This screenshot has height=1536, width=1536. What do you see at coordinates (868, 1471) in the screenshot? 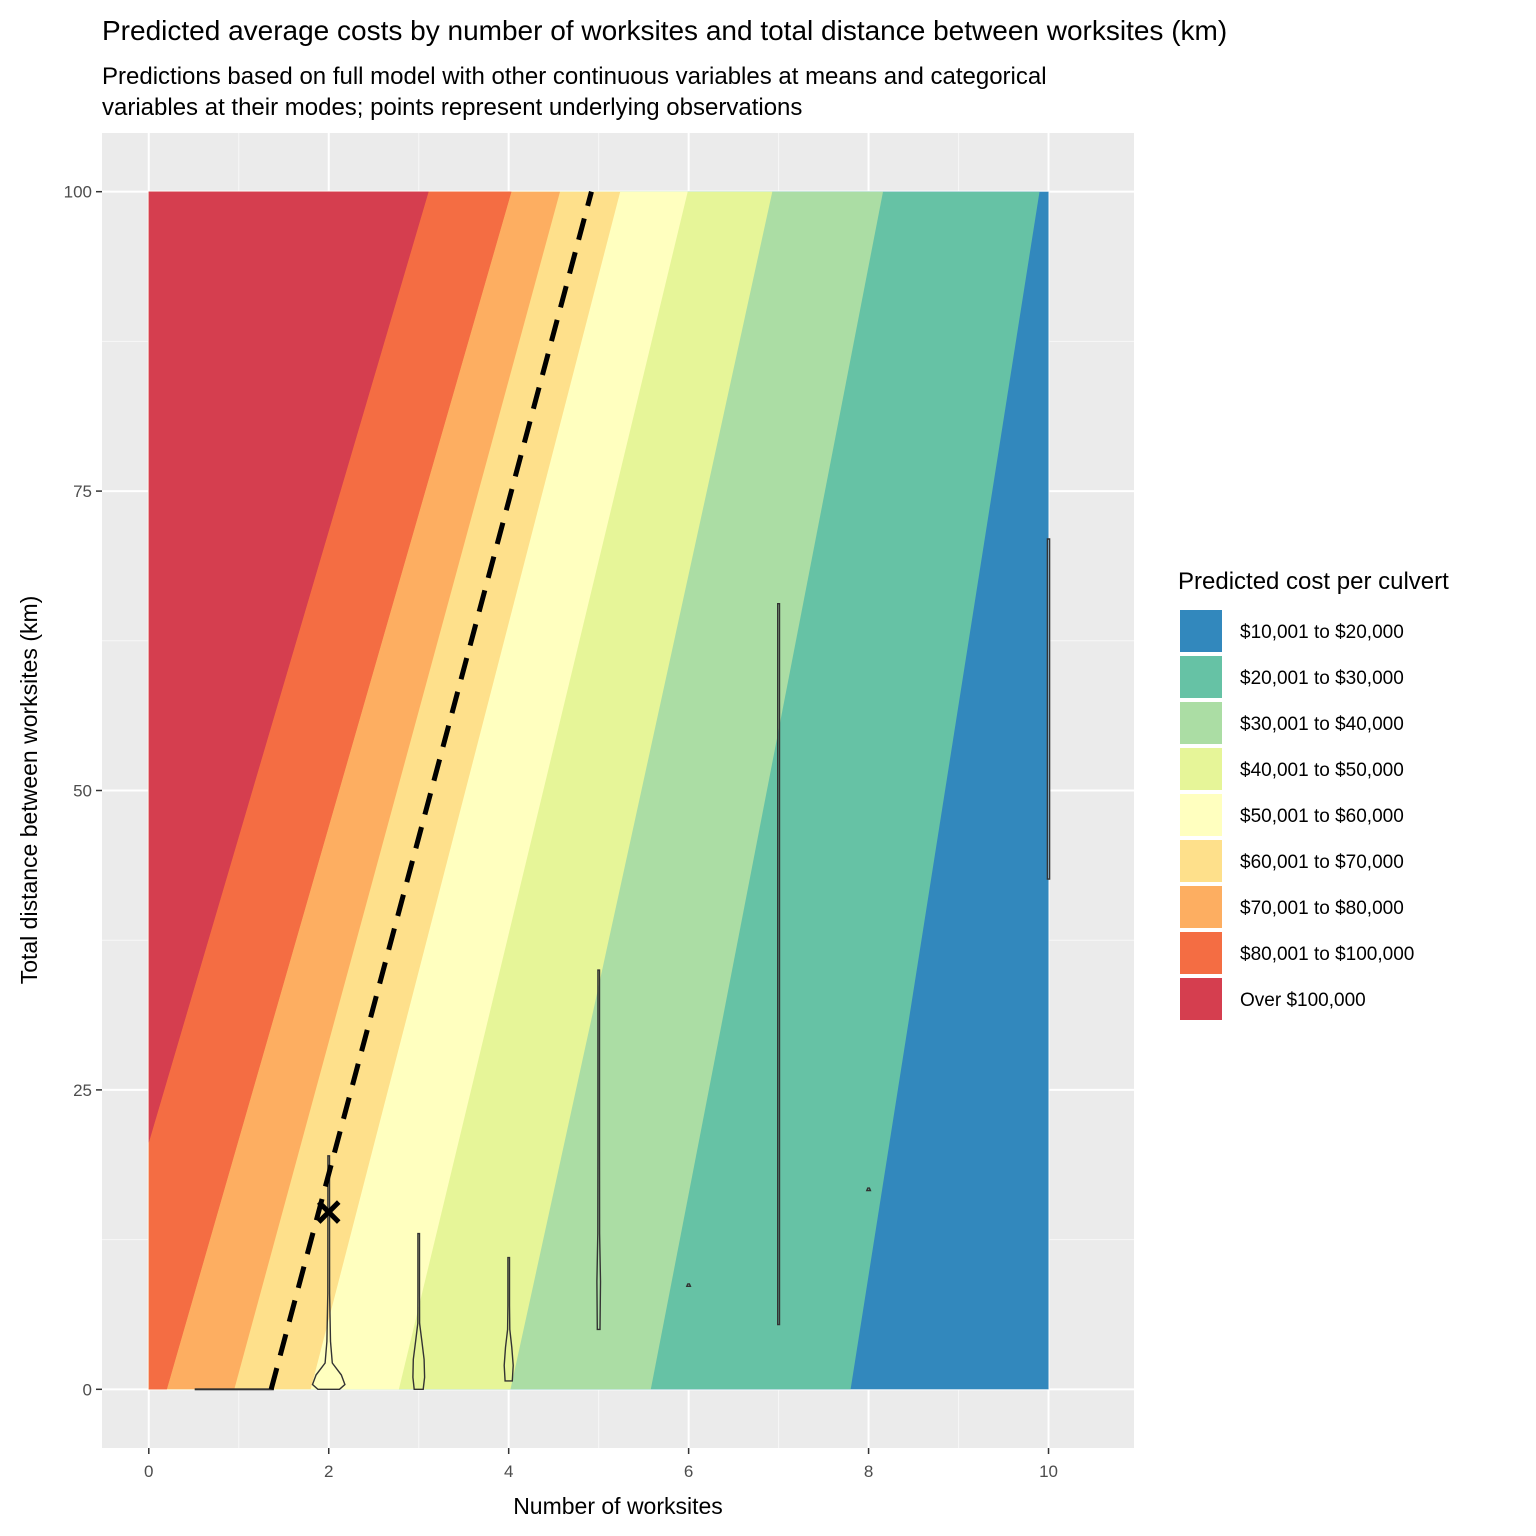
I see `x-tick-label: 8` at bounding box center [868, 1471].